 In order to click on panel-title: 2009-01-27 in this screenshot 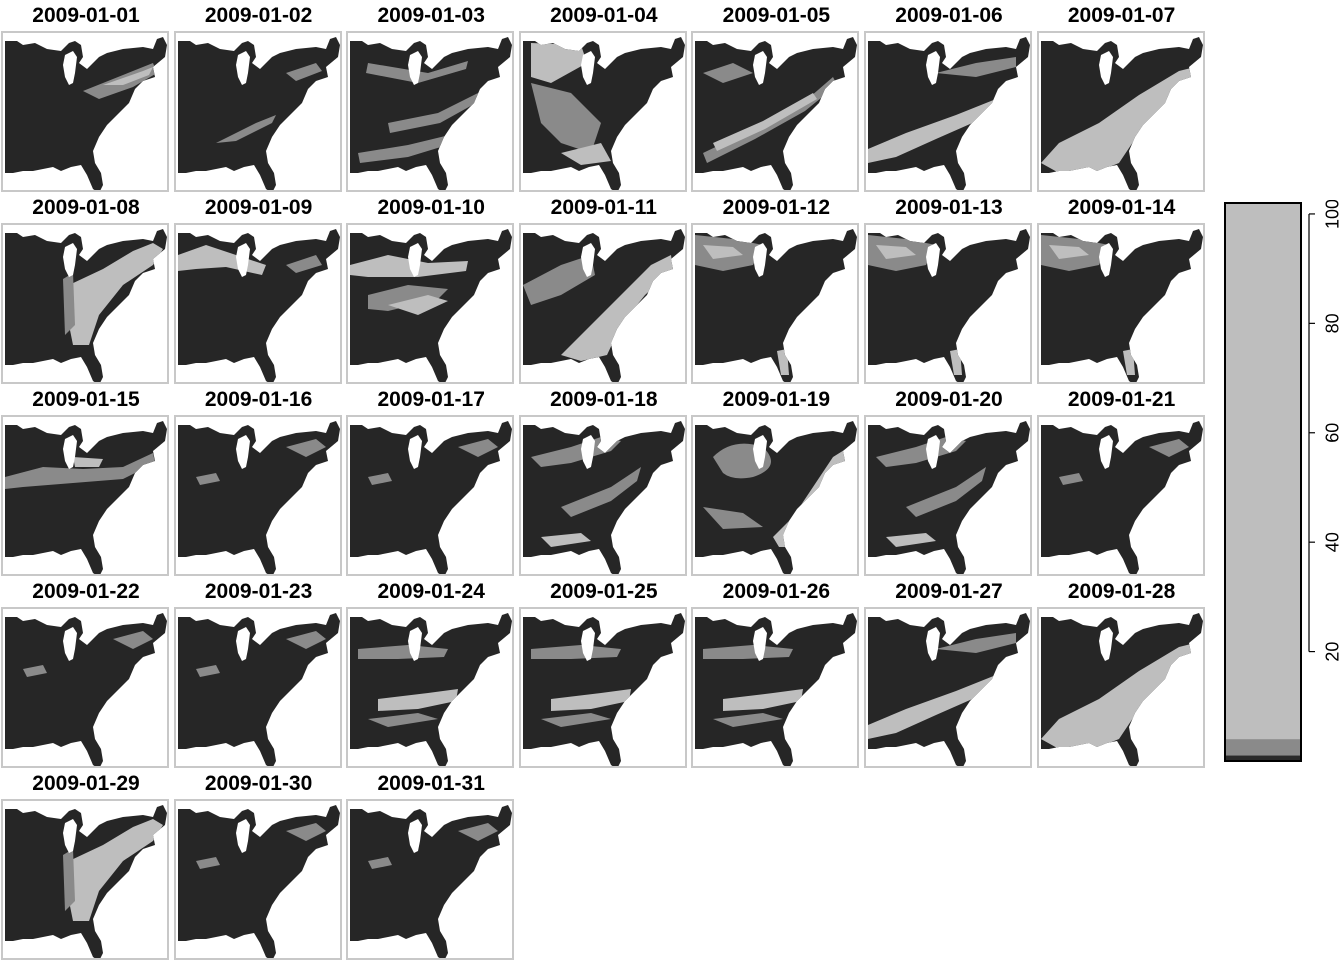, I will do `click(949, 591)`.